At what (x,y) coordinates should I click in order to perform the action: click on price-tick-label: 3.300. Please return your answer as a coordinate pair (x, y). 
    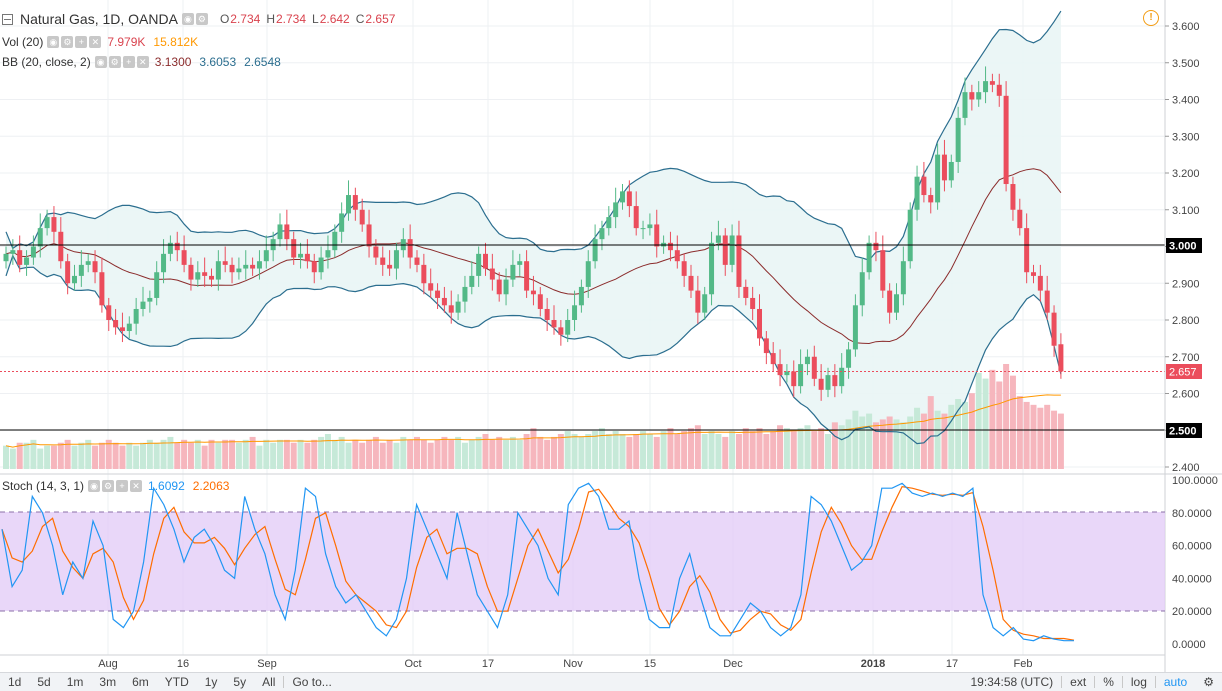
    Looking at the image, I should click on (1186, 137).